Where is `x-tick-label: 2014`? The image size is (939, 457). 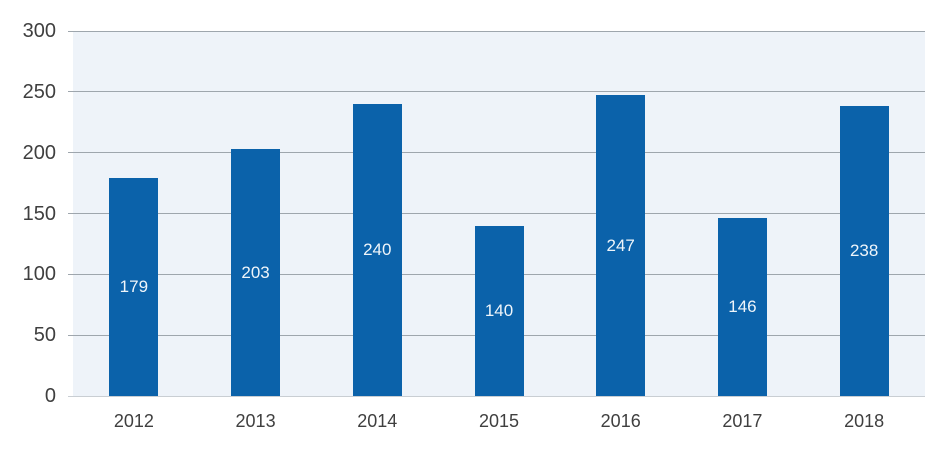
x-tick-label: 2014 is located at coordinates (377, 421).